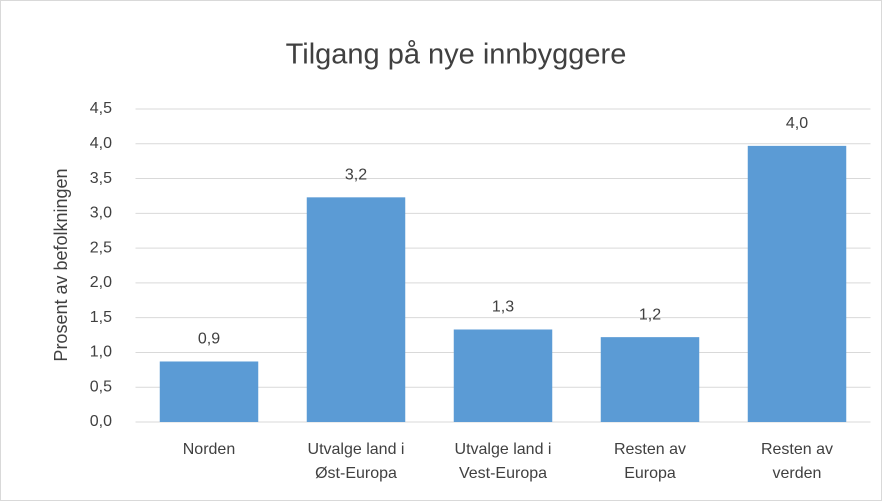  Describe the element at coordinates (356, 473) in the screenshot. I see `x-tick-label-line: Øst-Europa` at that location.